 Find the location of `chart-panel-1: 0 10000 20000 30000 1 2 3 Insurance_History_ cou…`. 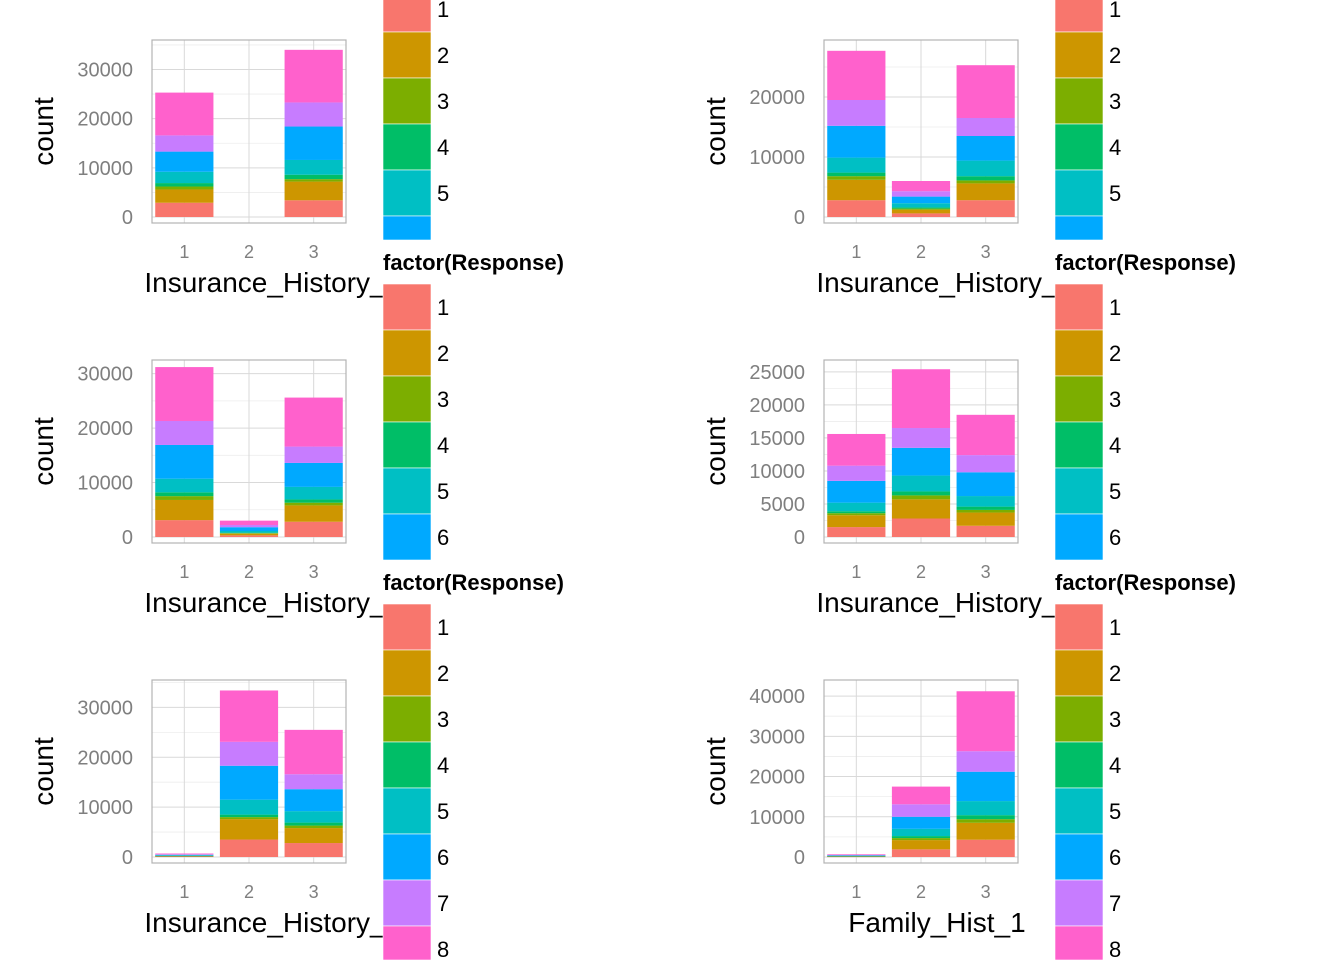

chart-panel-1: 0 10000 20000 30000 1 2 3 Insurance_History_ cou… is located at coordinates (207, 168).